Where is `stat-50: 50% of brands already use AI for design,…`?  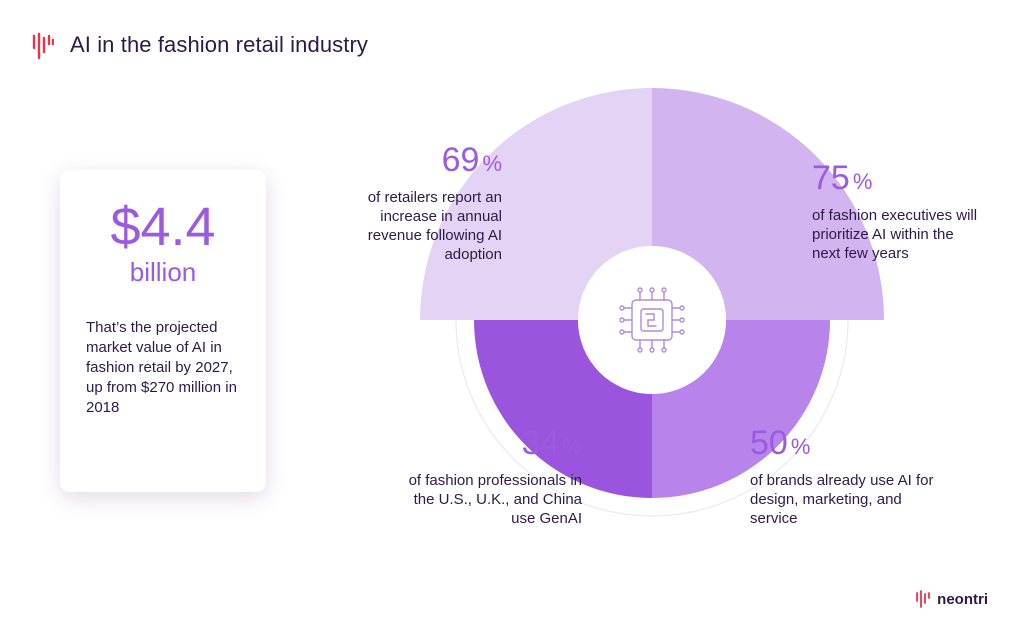
stat-50: 50% of brands already use AI for design,… is located at coordinates (845, 476).